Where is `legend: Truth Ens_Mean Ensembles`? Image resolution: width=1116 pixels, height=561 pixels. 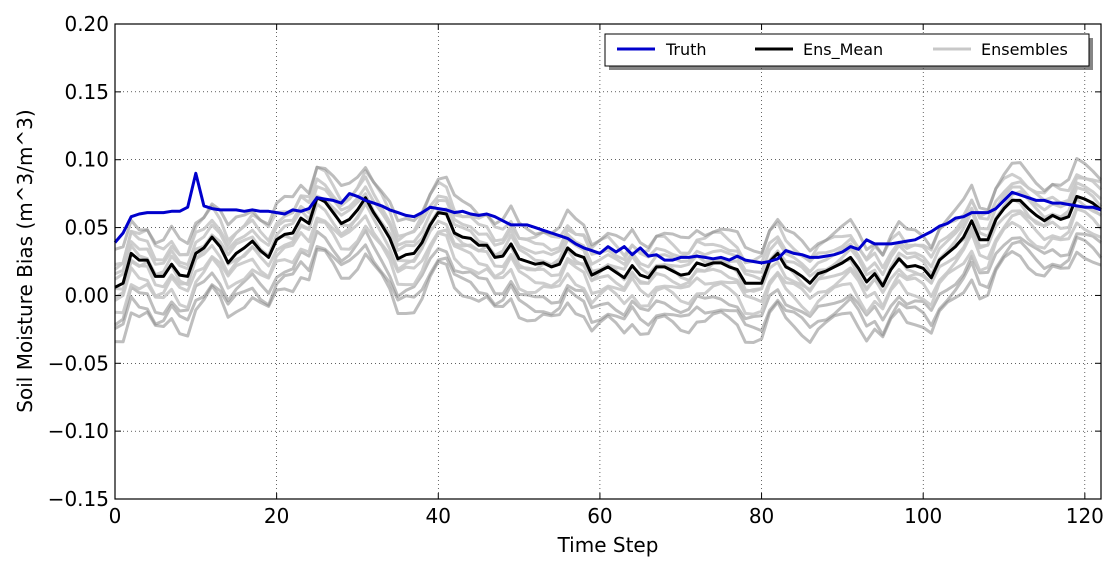
legend: Truth Ens_Mean Ensembles is located at coordinates (848, 51).